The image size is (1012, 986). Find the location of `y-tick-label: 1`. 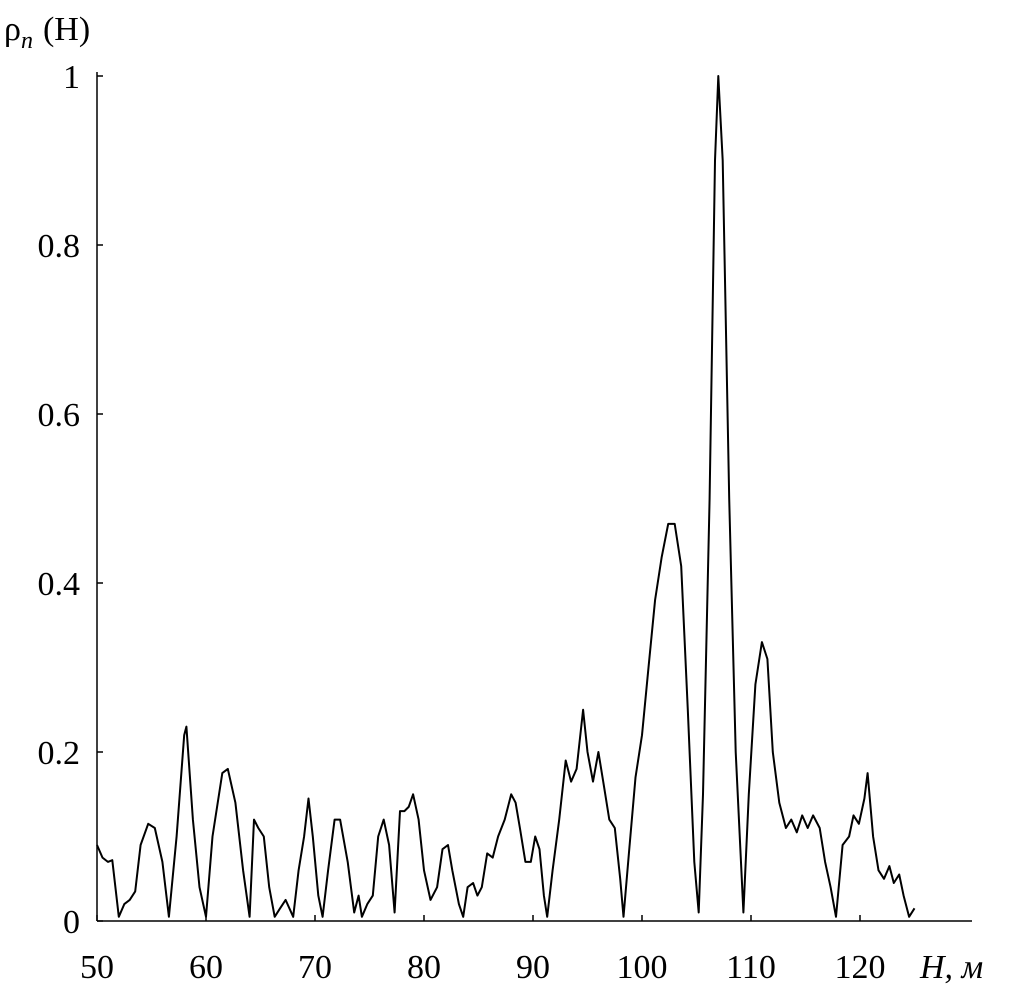

y-tick-label: 1 is located at coordinates (71, 77).